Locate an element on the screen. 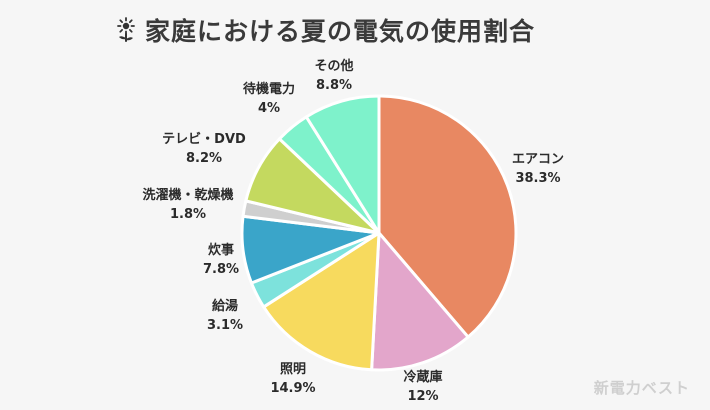 This screenshot has height=410, width=710. pie-slice-aircon is located at coordinates (447, 216).